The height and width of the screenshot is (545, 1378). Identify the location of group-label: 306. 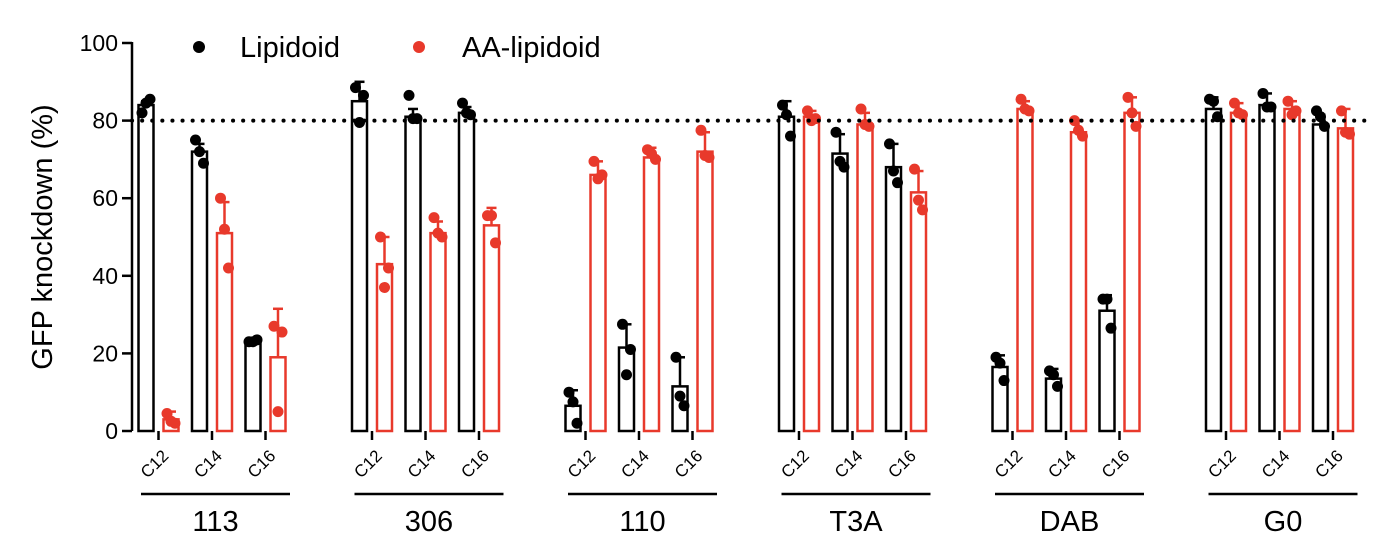
(429, 522).